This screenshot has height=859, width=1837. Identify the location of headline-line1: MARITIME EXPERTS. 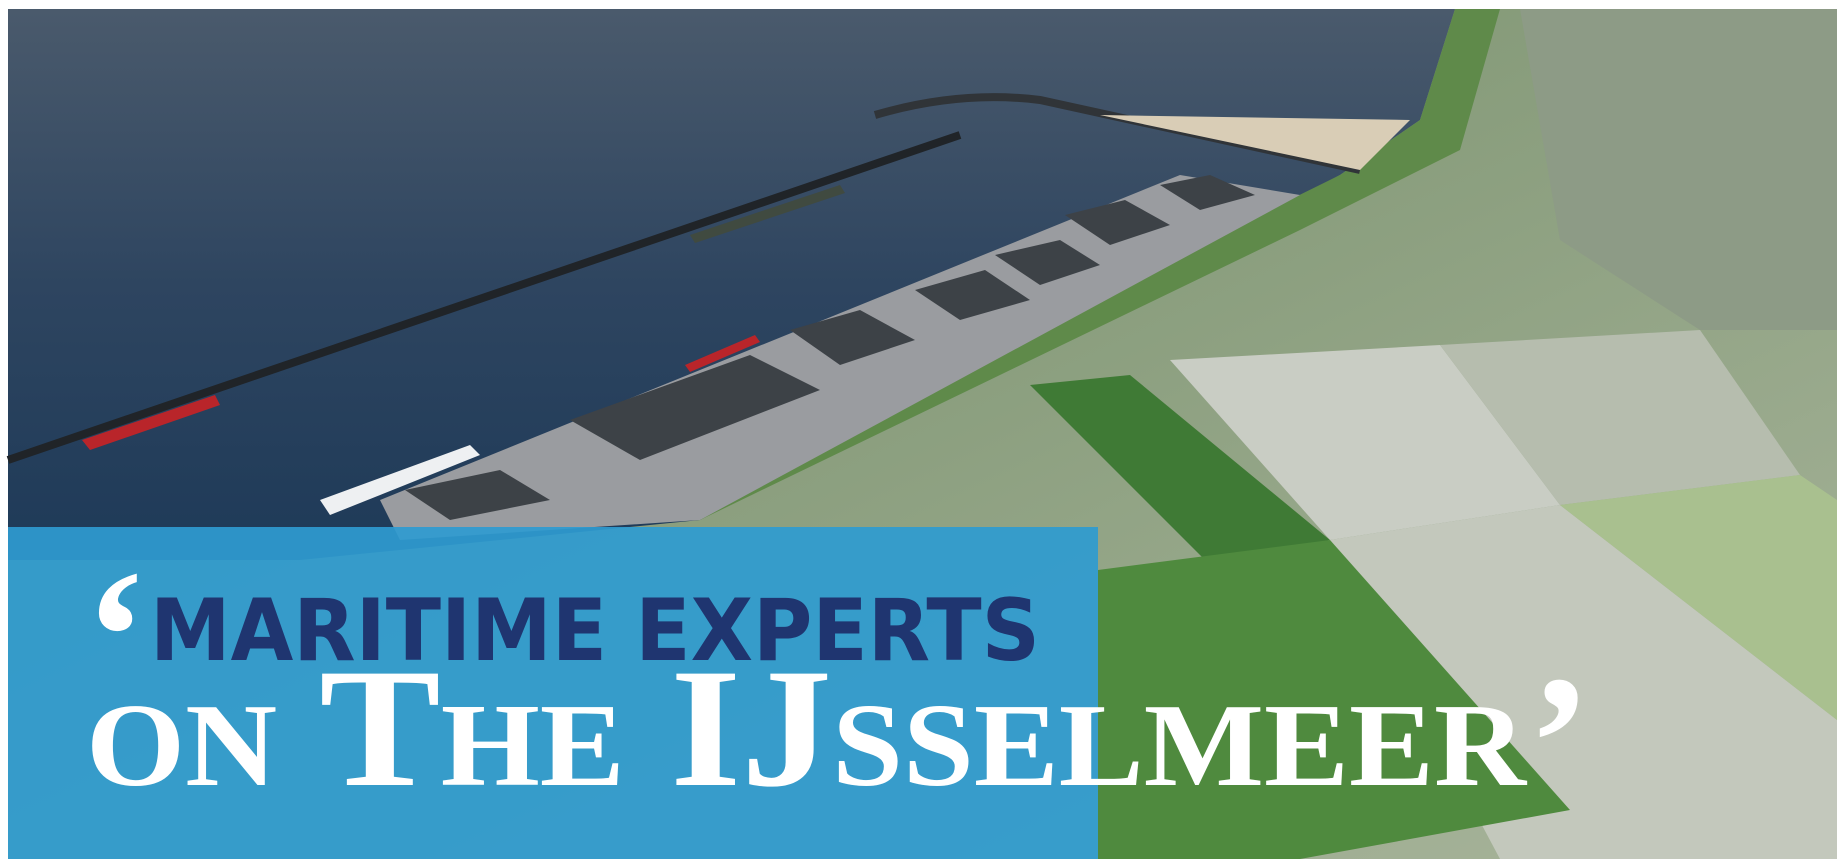
(595, 631).